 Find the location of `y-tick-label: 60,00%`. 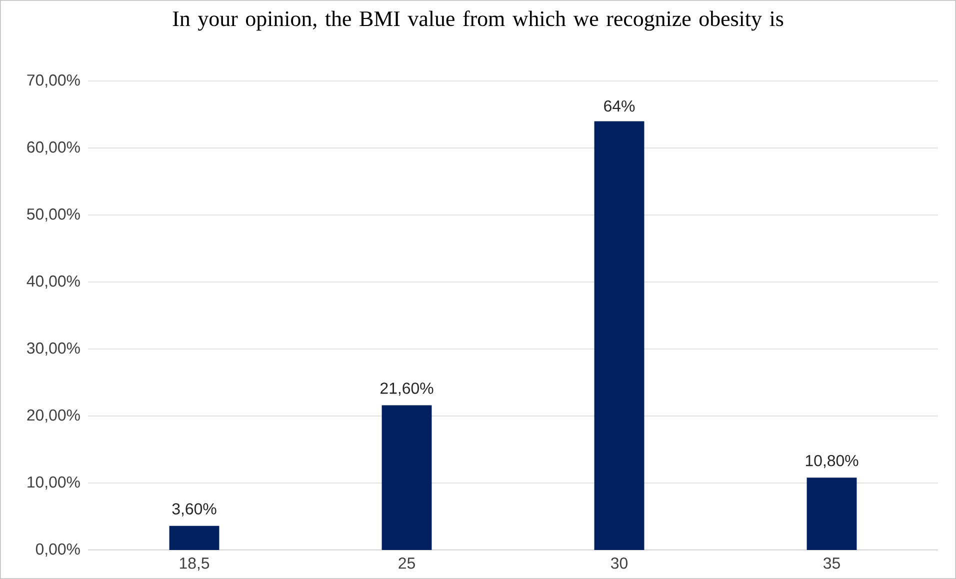

y-tick-label: 60,00% is located at coordinates (53, 148).